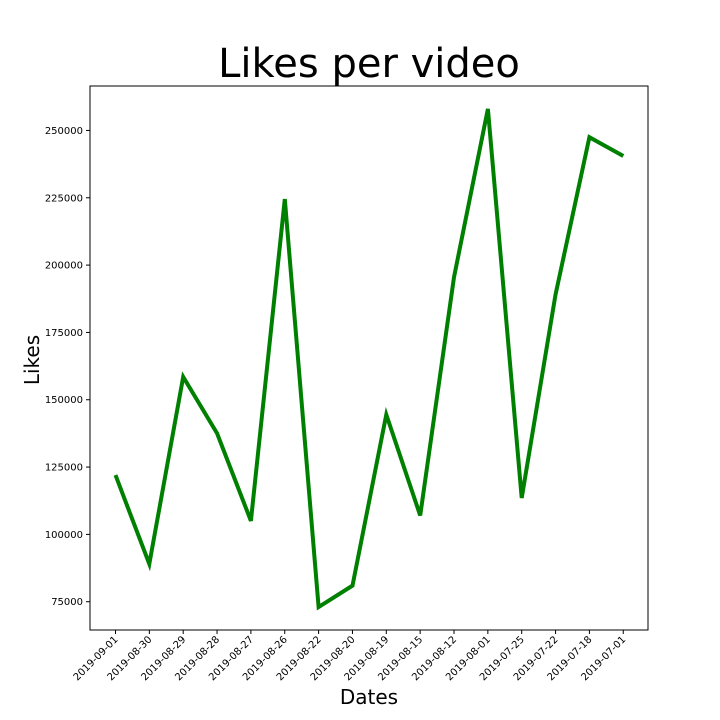  I want to click on chart-title: Likes per video, so click(369, 64).